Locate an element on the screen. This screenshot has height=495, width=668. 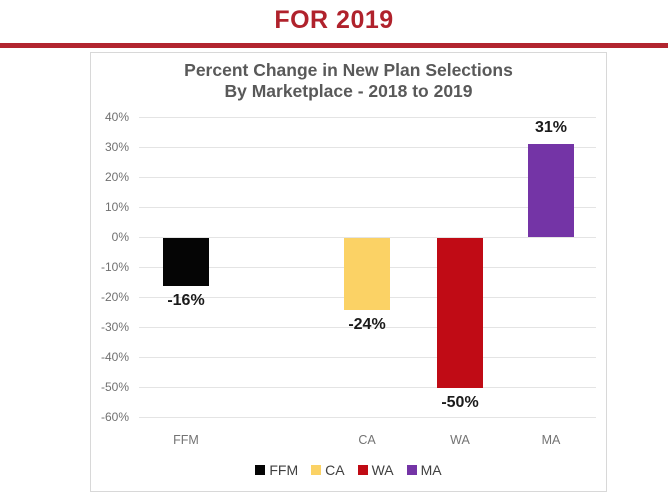
bar-value-label-ca: -24% is located at coordinates (367, 324).